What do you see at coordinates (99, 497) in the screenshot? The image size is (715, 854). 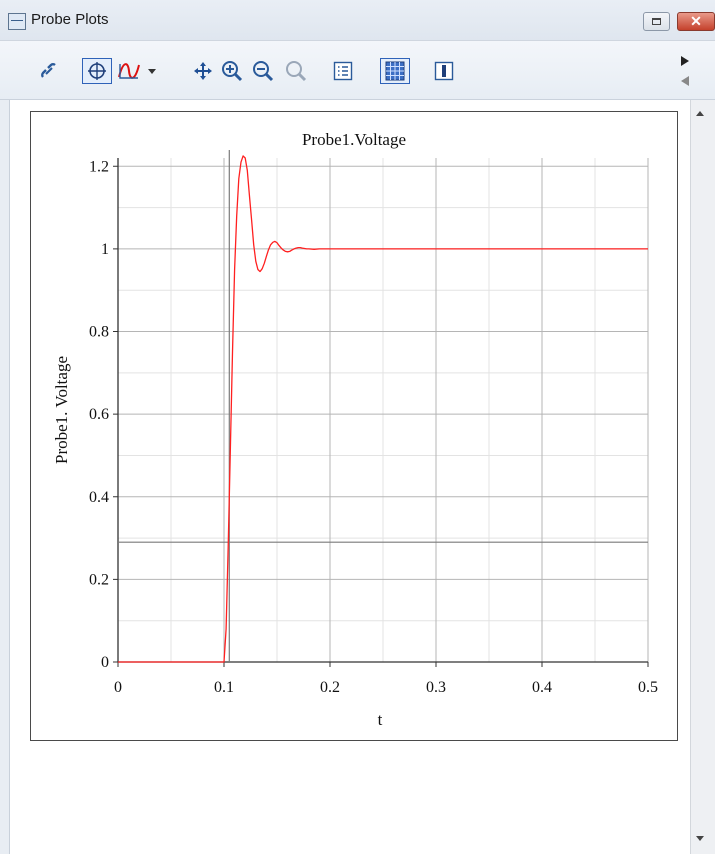 I see `y-tick-label: 0.4` at bounding box center [99, 497].